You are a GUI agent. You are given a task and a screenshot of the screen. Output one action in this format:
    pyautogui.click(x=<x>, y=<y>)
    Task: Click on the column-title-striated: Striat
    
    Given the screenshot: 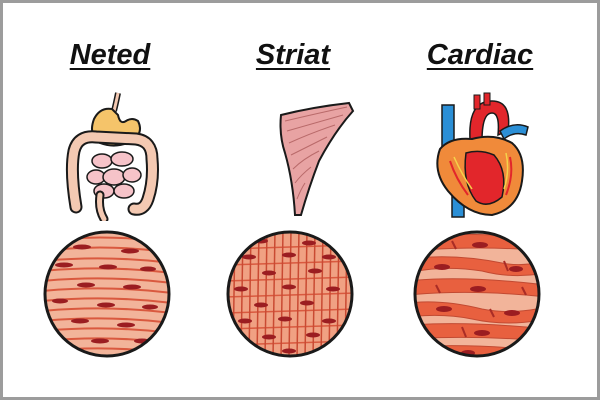 What is the action you would take?
    pyautogui.click(x=293, y=55)
    